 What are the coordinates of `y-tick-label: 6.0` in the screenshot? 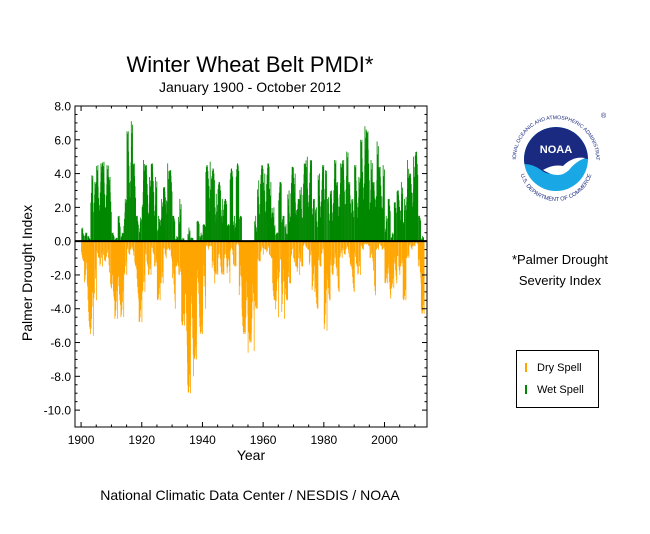 It's located at (62, 140).